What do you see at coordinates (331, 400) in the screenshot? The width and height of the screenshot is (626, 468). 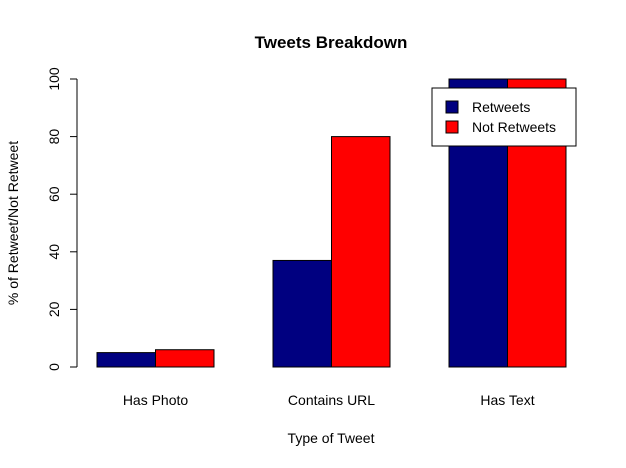 I see `x-tick-label: Contains URL` at bounding box center [331, 400].